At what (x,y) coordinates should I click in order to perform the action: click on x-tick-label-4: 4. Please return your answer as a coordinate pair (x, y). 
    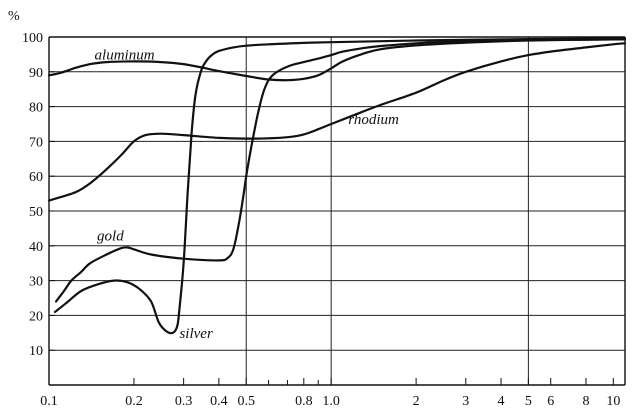
    Looking at the image, I should click on (501, 401).